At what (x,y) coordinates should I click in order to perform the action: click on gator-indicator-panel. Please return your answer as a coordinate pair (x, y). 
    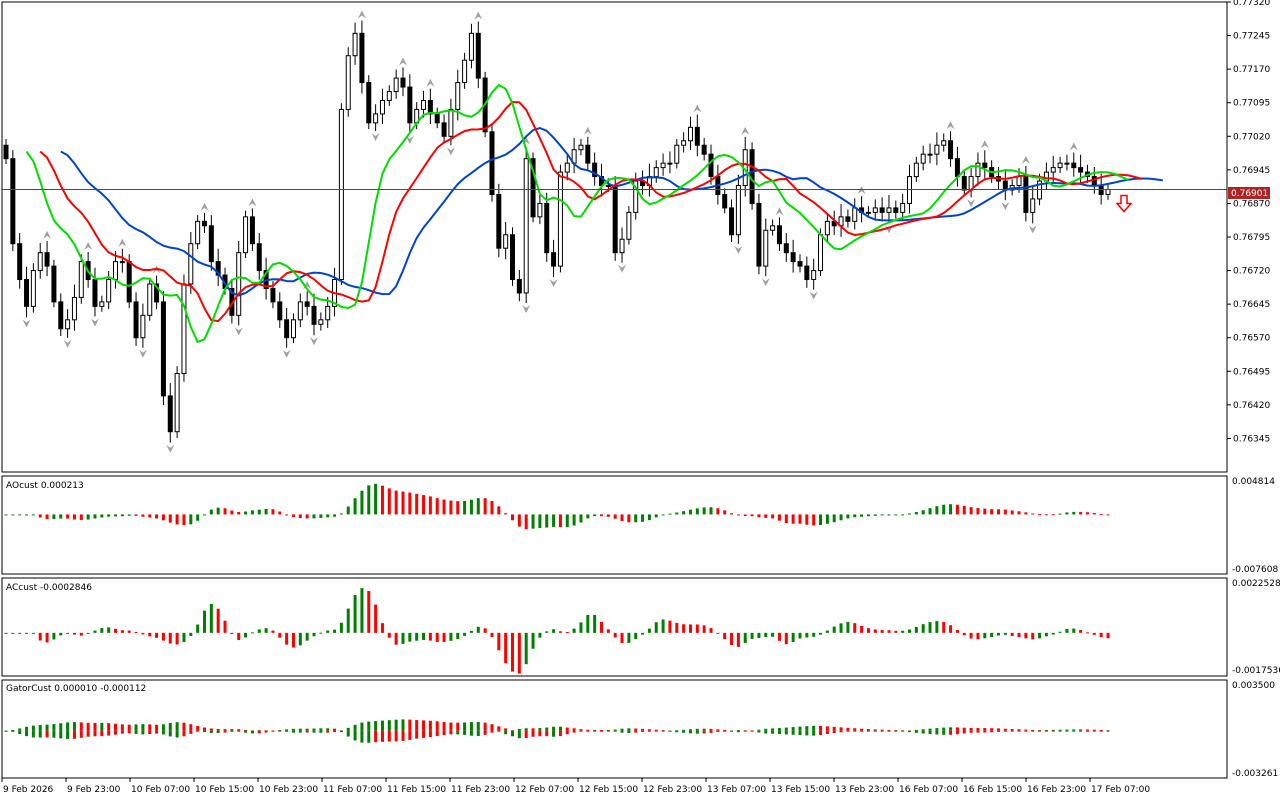
    Looking at the image, I should click on (557, 731).